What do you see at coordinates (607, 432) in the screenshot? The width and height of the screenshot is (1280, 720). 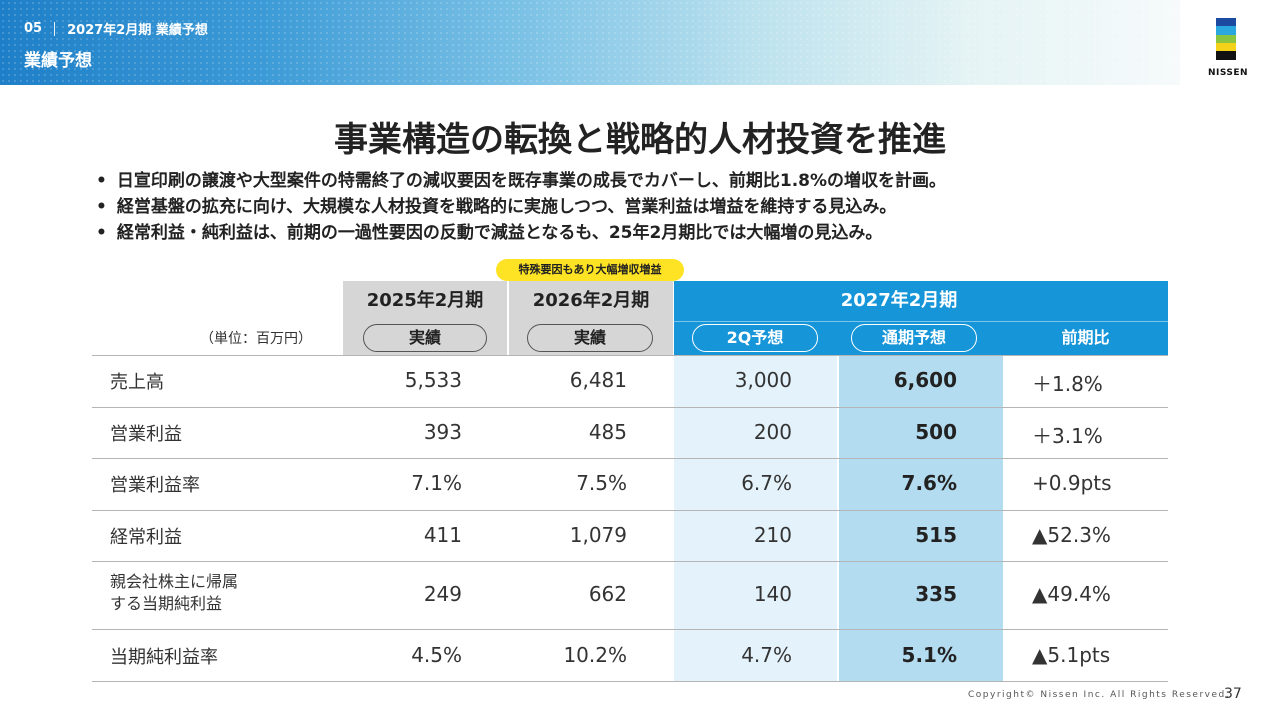 I see `cell-fy26: 485` at bounding box center [607, 432].